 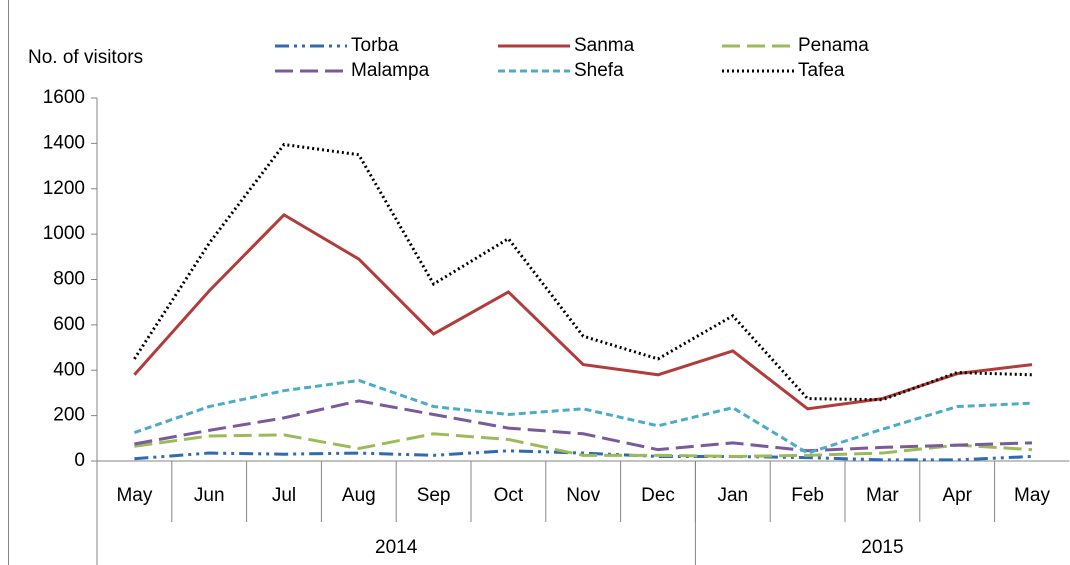 I want to click on x-tick-label: Apr, so click(x=957, y=495).